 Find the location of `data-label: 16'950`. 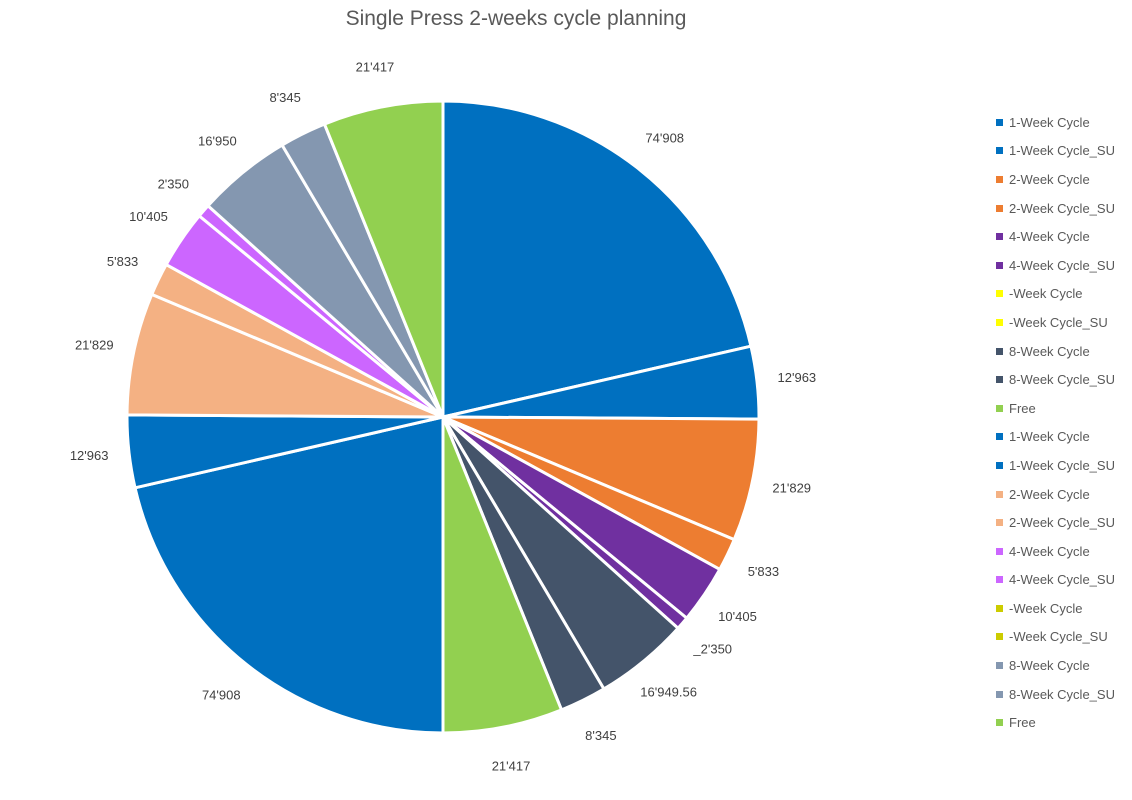

data-label: 16'950 is located at coordinates (217, 141).